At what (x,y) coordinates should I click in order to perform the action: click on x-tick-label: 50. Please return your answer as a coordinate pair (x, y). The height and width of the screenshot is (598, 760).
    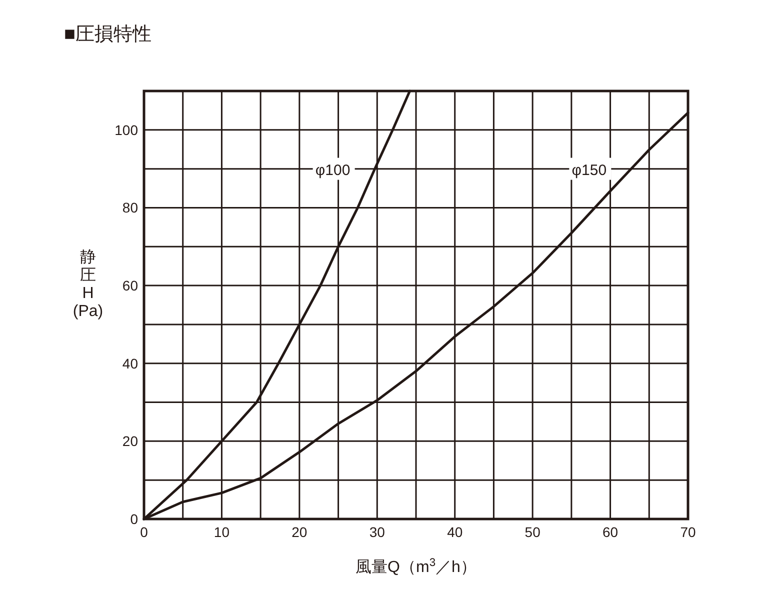
    Looking at the image, I should click on (532, 532).